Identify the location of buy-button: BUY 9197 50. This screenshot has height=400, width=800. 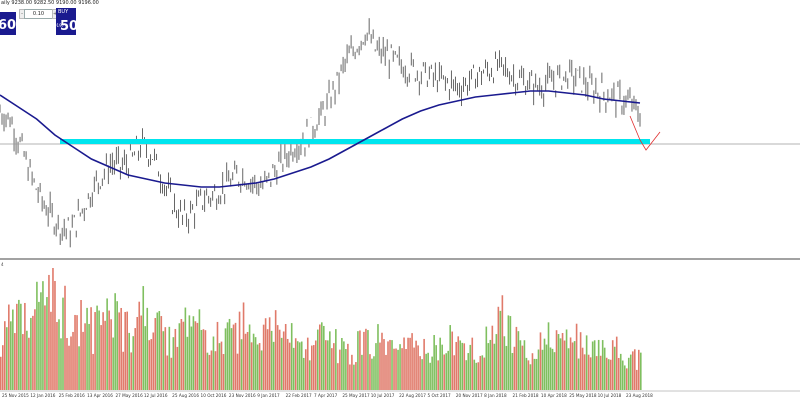
(66, 21).